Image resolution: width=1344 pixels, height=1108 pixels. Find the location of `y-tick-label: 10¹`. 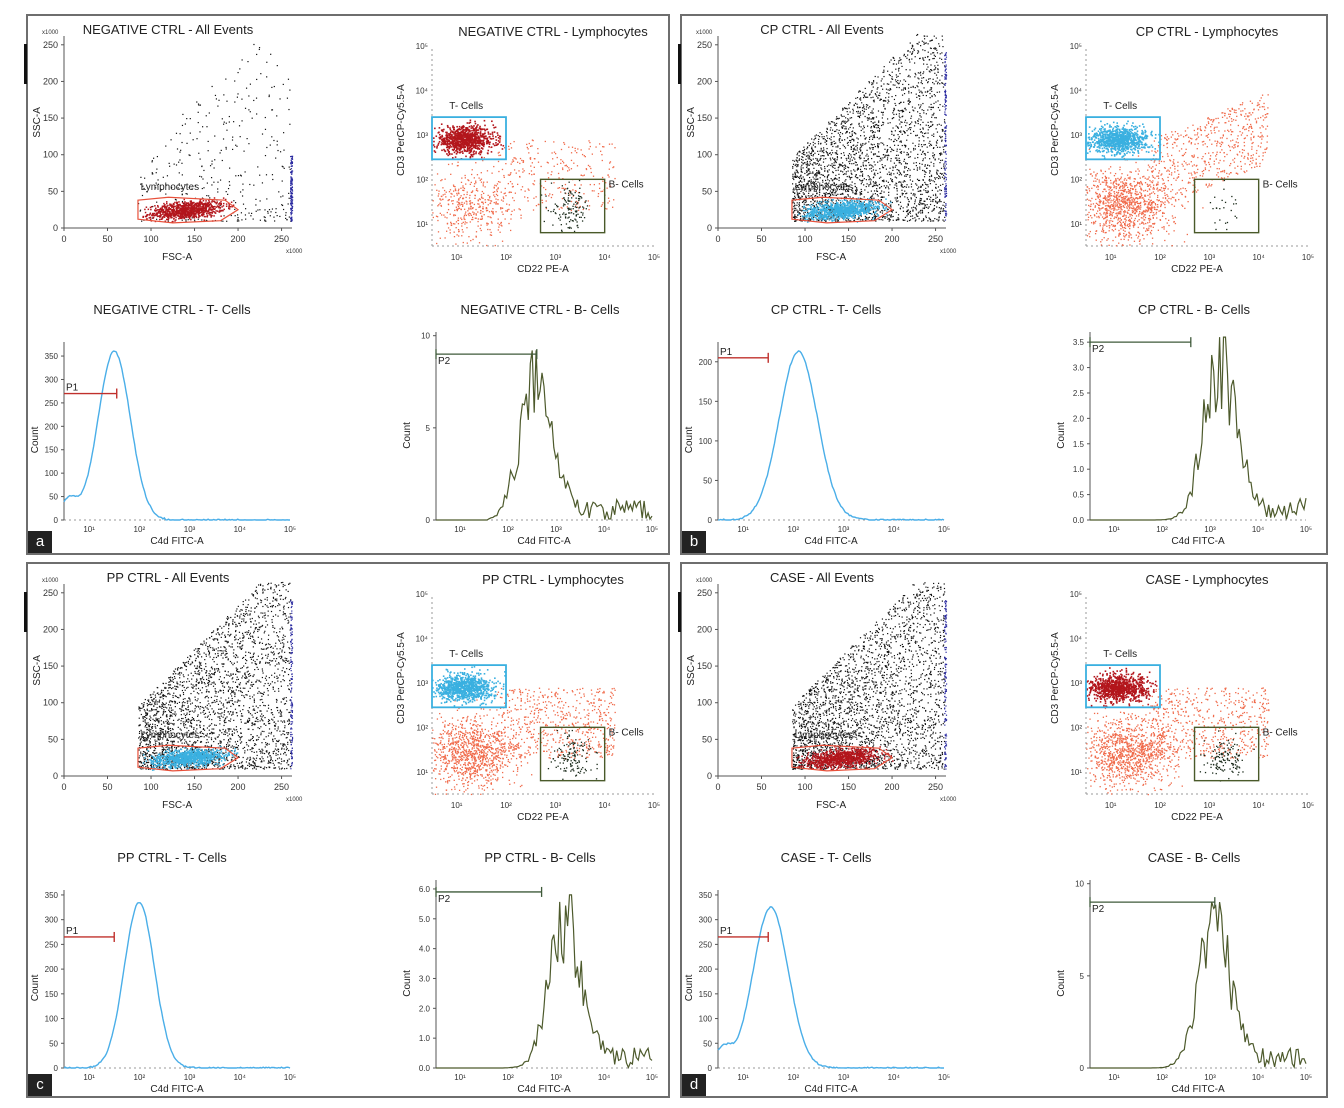

y-tick-label: 10¹ is located at coordinates (422, 224).